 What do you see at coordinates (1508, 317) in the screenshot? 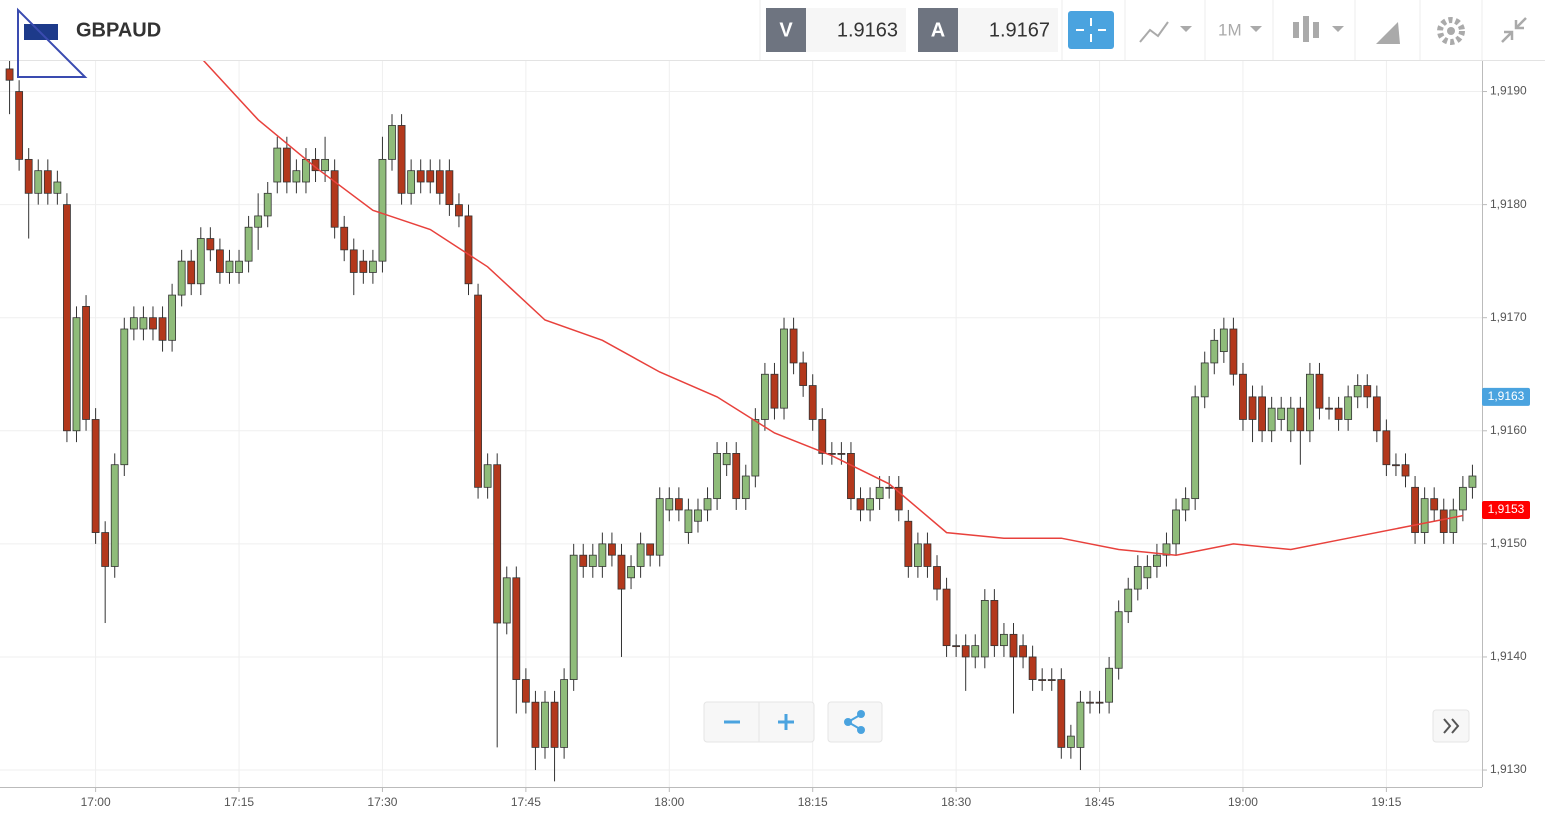
I see `y-tick-label: 1,9170` at bounding box center [1508, 317].